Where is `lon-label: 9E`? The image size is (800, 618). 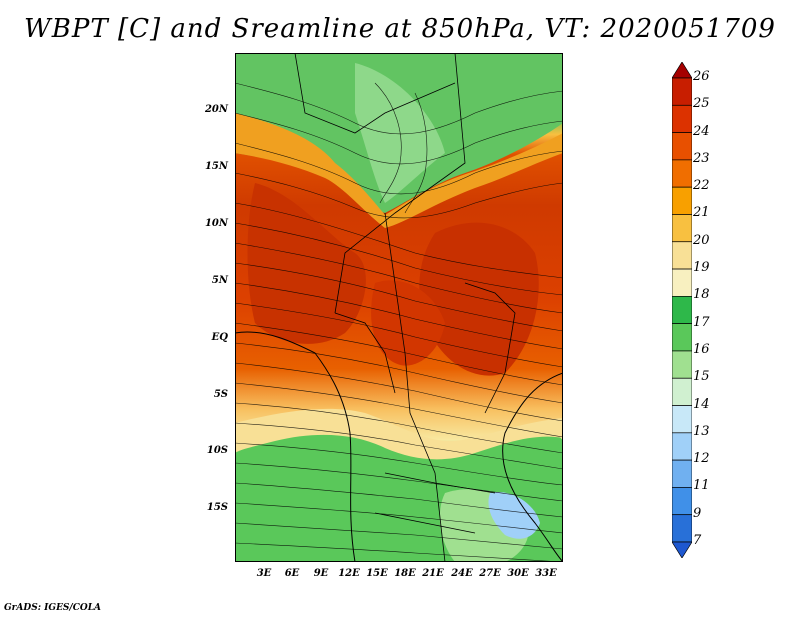 lon-label: 9E is located at coordinates (321, 573).